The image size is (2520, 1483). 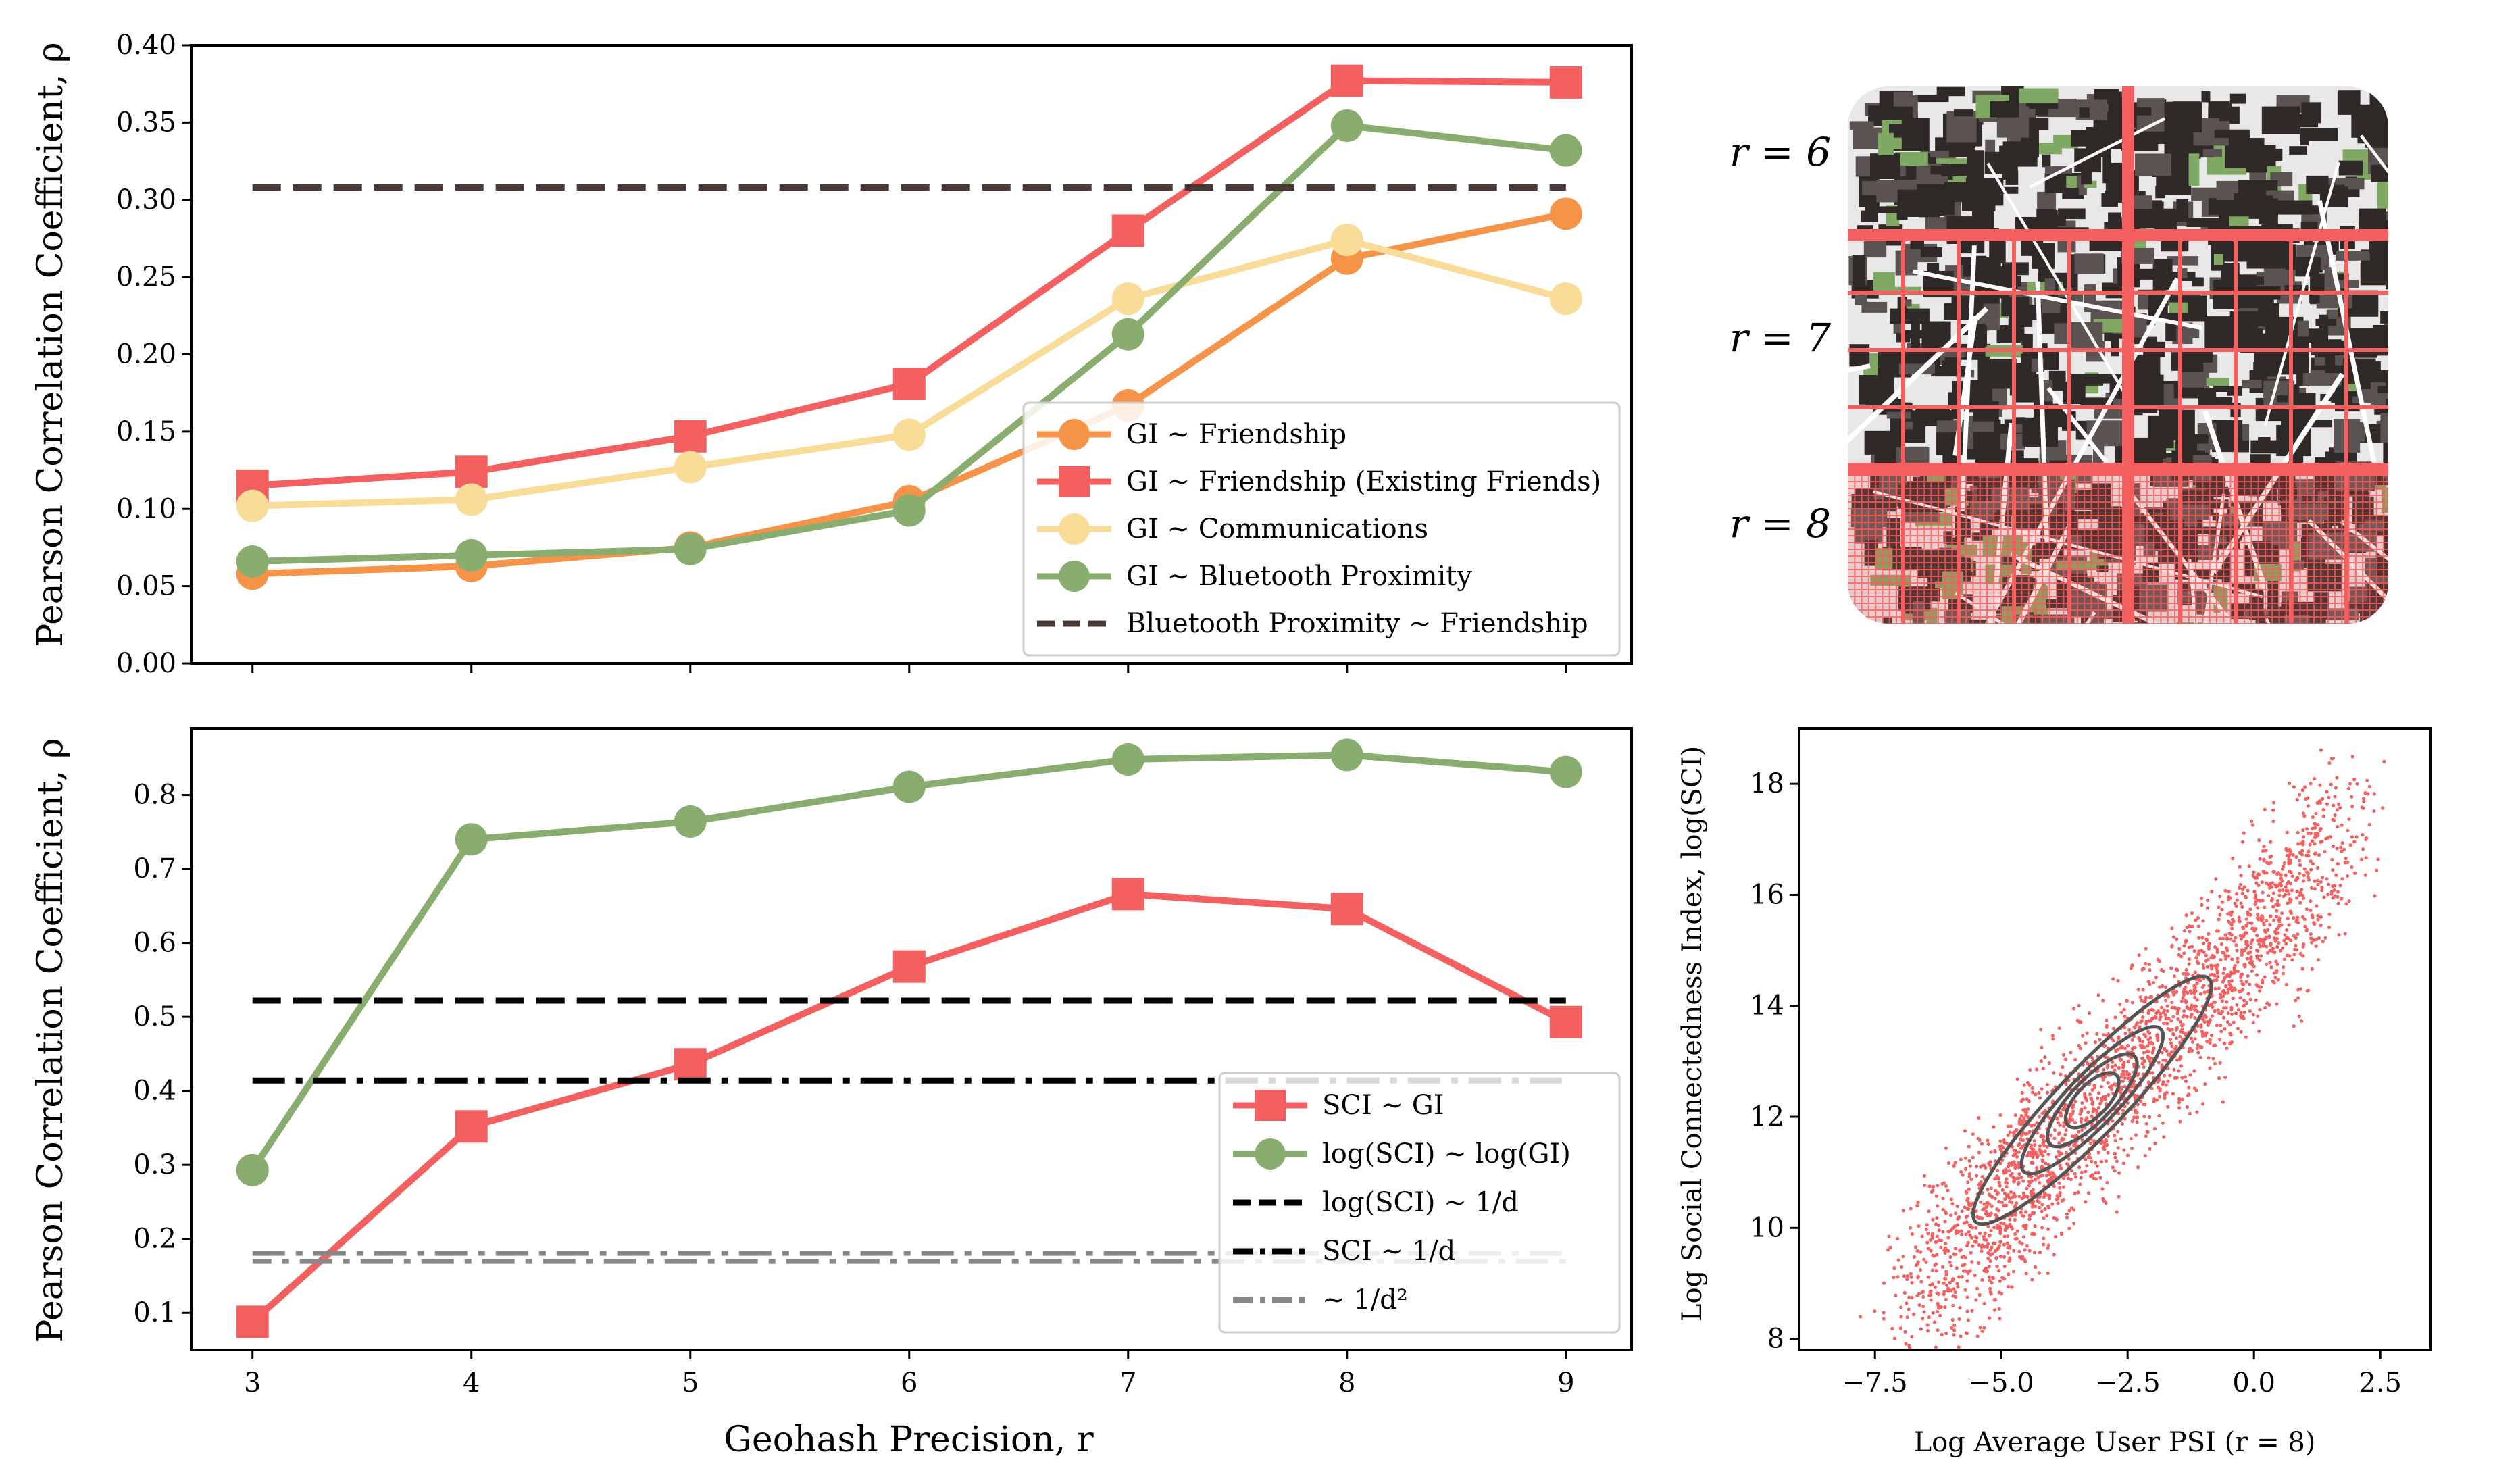 What do you see at coordinates (2020, 575) in the screenshot?
I see `road` at bounding box center [2020, 575].